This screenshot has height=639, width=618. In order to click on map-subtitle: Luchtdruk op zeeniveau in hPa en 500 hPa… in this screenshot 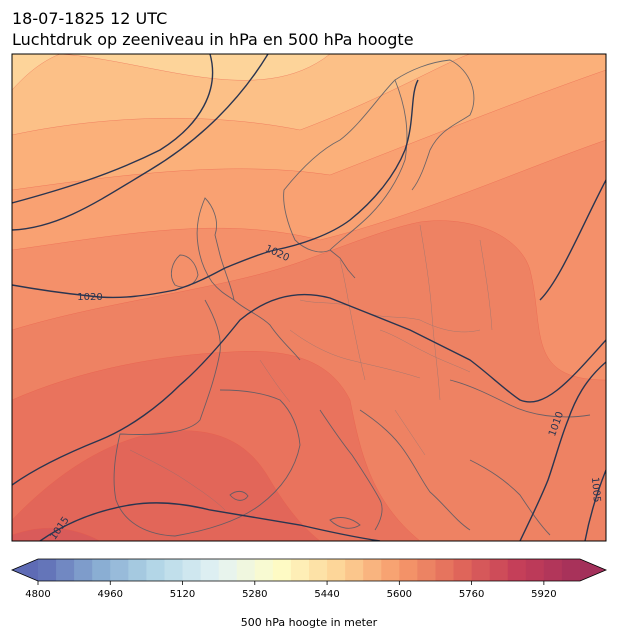, I will do `click(213, 39)`.